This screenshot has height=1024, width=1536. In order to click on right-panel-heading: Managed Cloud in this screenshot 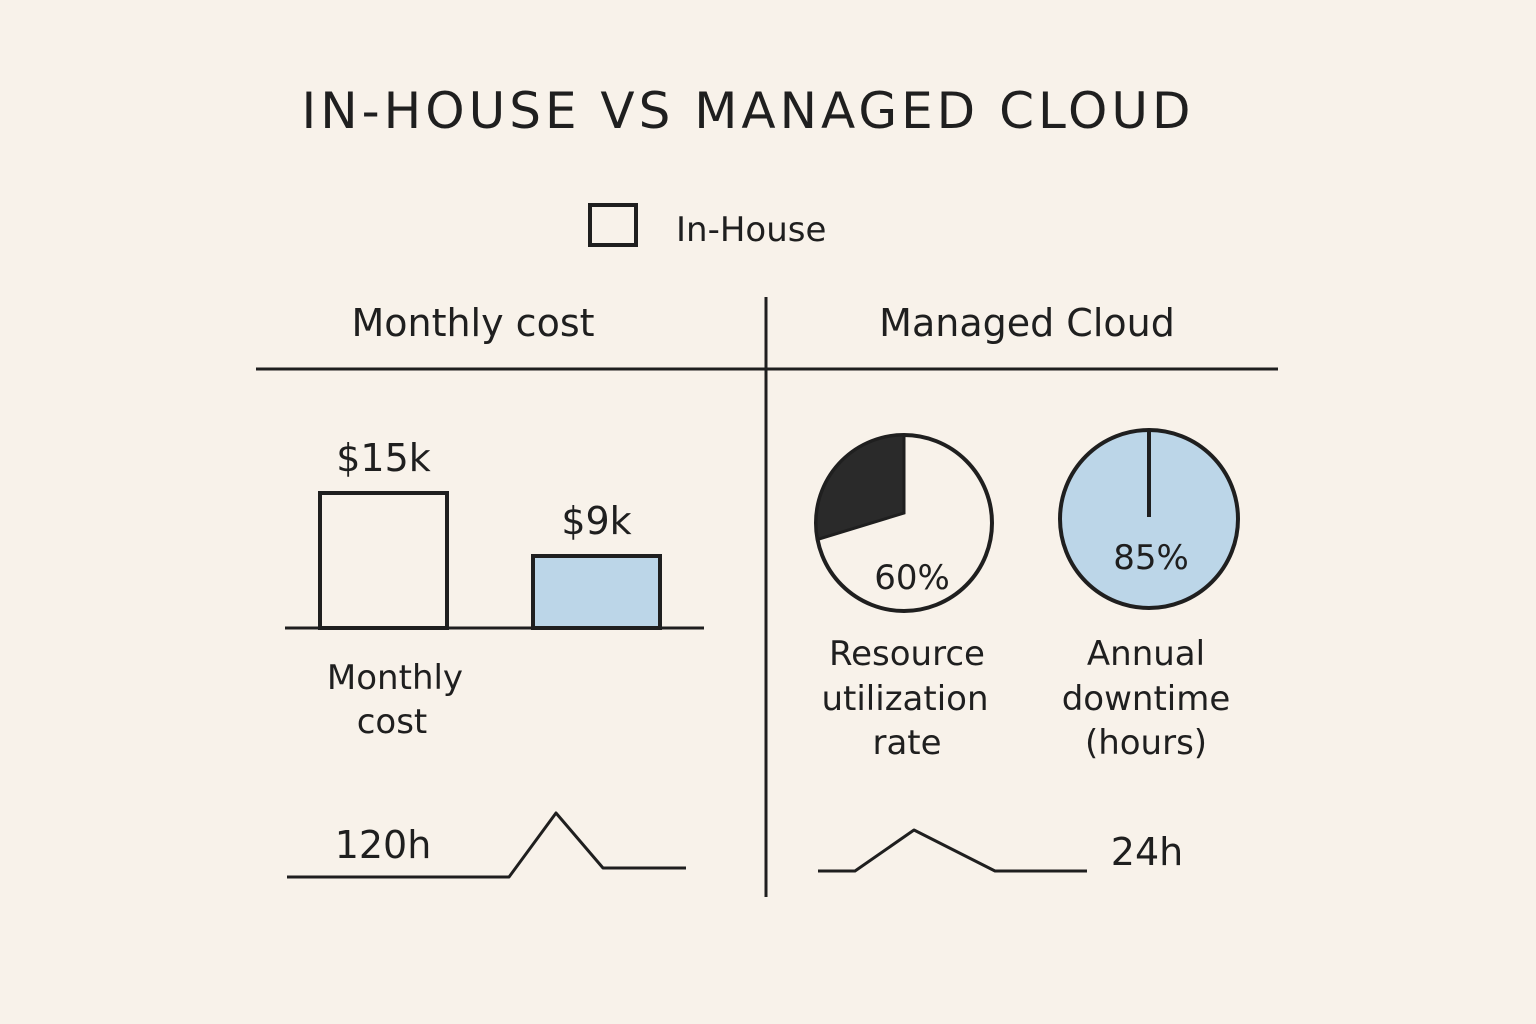, I will do `click(1027, 323)`.